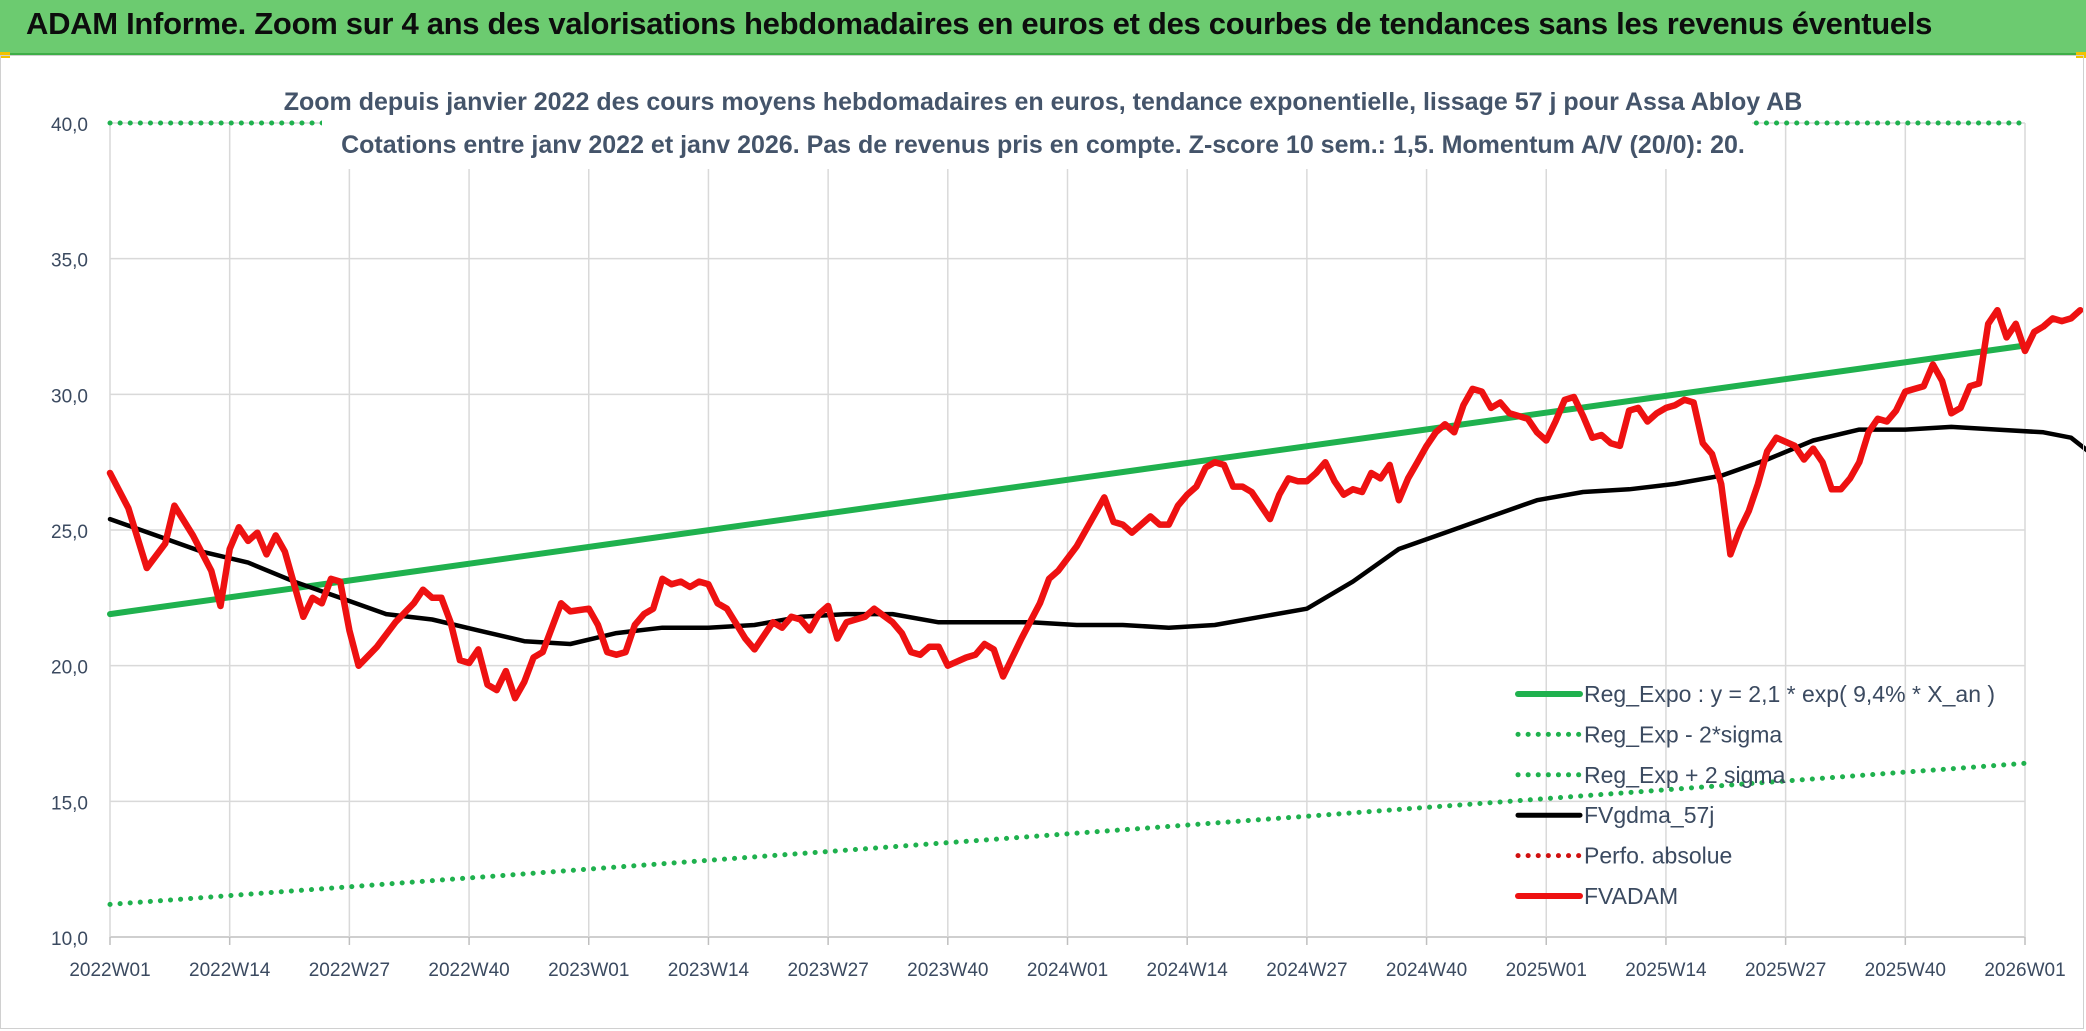  I want to click on legend-label: FVADAM, so click(1631, 896).